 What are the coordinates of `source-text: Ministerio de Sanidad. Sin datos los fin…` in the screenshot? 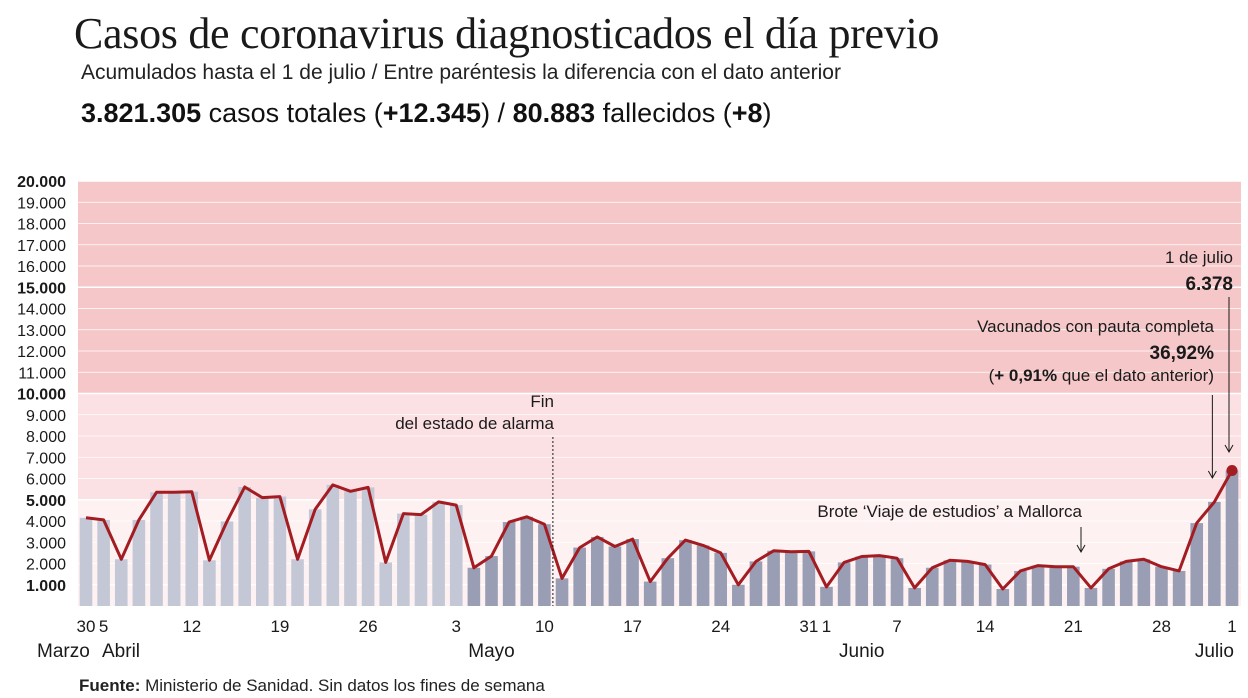 It's located at (342, 685).